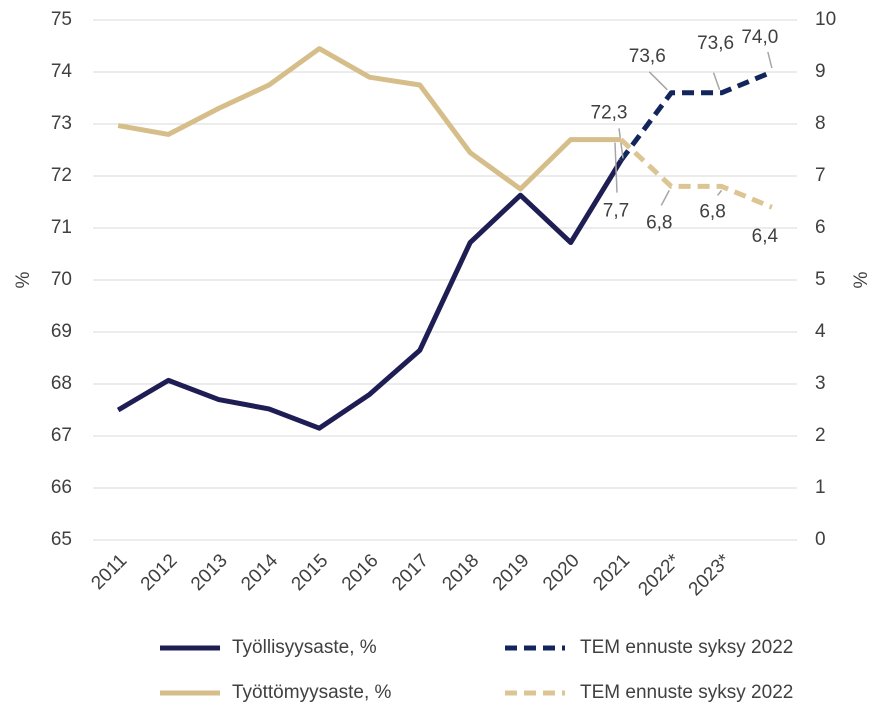 The width and height of the screenshot is (880, 715). Describe the element at coordinates (511, 572) in the screenshot. I see `x-tick-label: 2019` at that location.